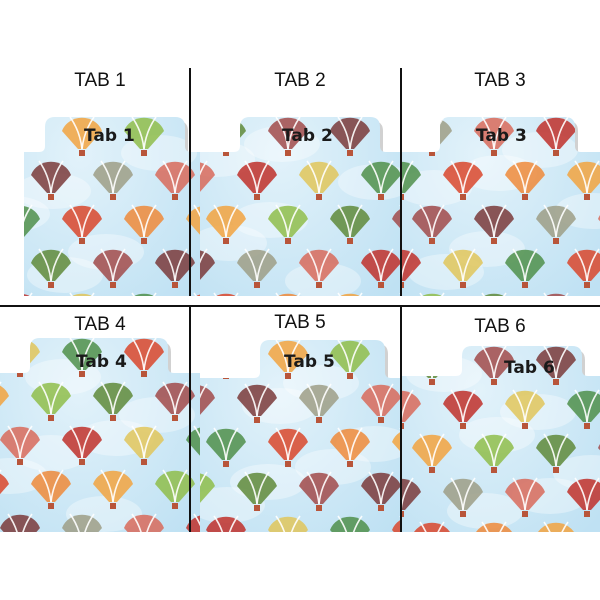  What do you see at coordinates (500, 80) in the screenshot?
I see `tab-caption: TAB 3` at bounding box center [500, 80].